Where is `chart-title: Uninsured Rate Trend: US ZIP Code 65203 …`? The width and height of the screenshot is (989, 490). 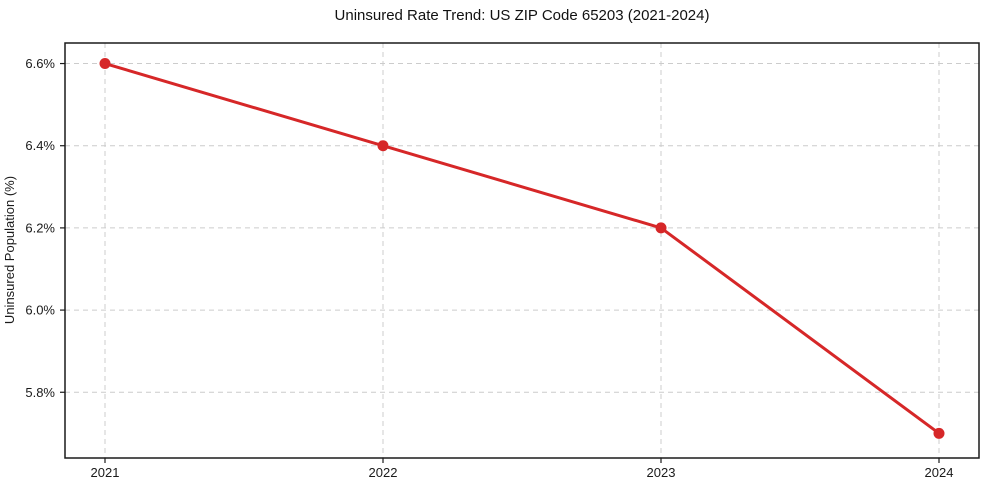 chart-title: Uninsured Rate Trend: US ZIP Code 65203 … is located at coordinates (522, 15).